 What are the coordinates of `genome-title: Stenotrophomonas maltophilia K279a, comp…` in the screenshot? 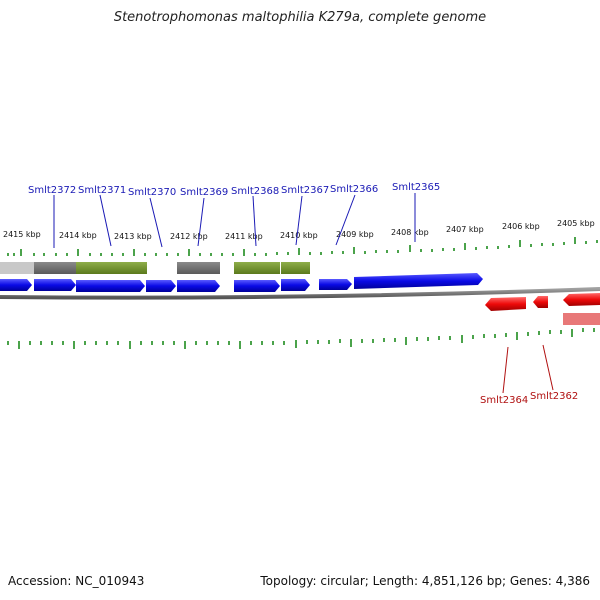 It's located at (300, 17).